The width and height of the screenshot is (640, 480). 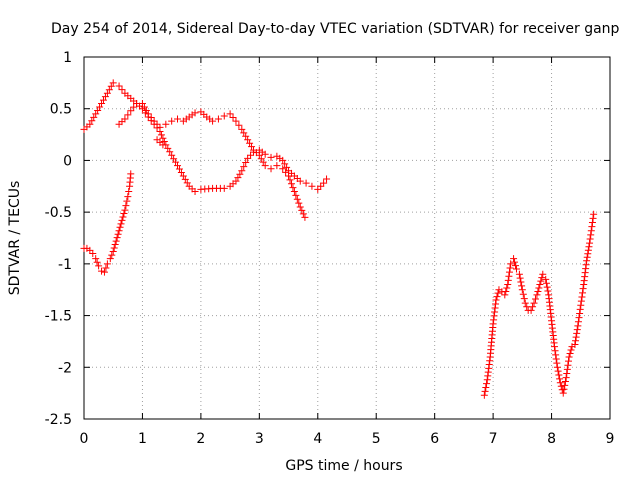 What do you see at coordinates (58, 317) in the screenshot?
I see `y-tick-label: -1.5` at bounding box center [58, 317].